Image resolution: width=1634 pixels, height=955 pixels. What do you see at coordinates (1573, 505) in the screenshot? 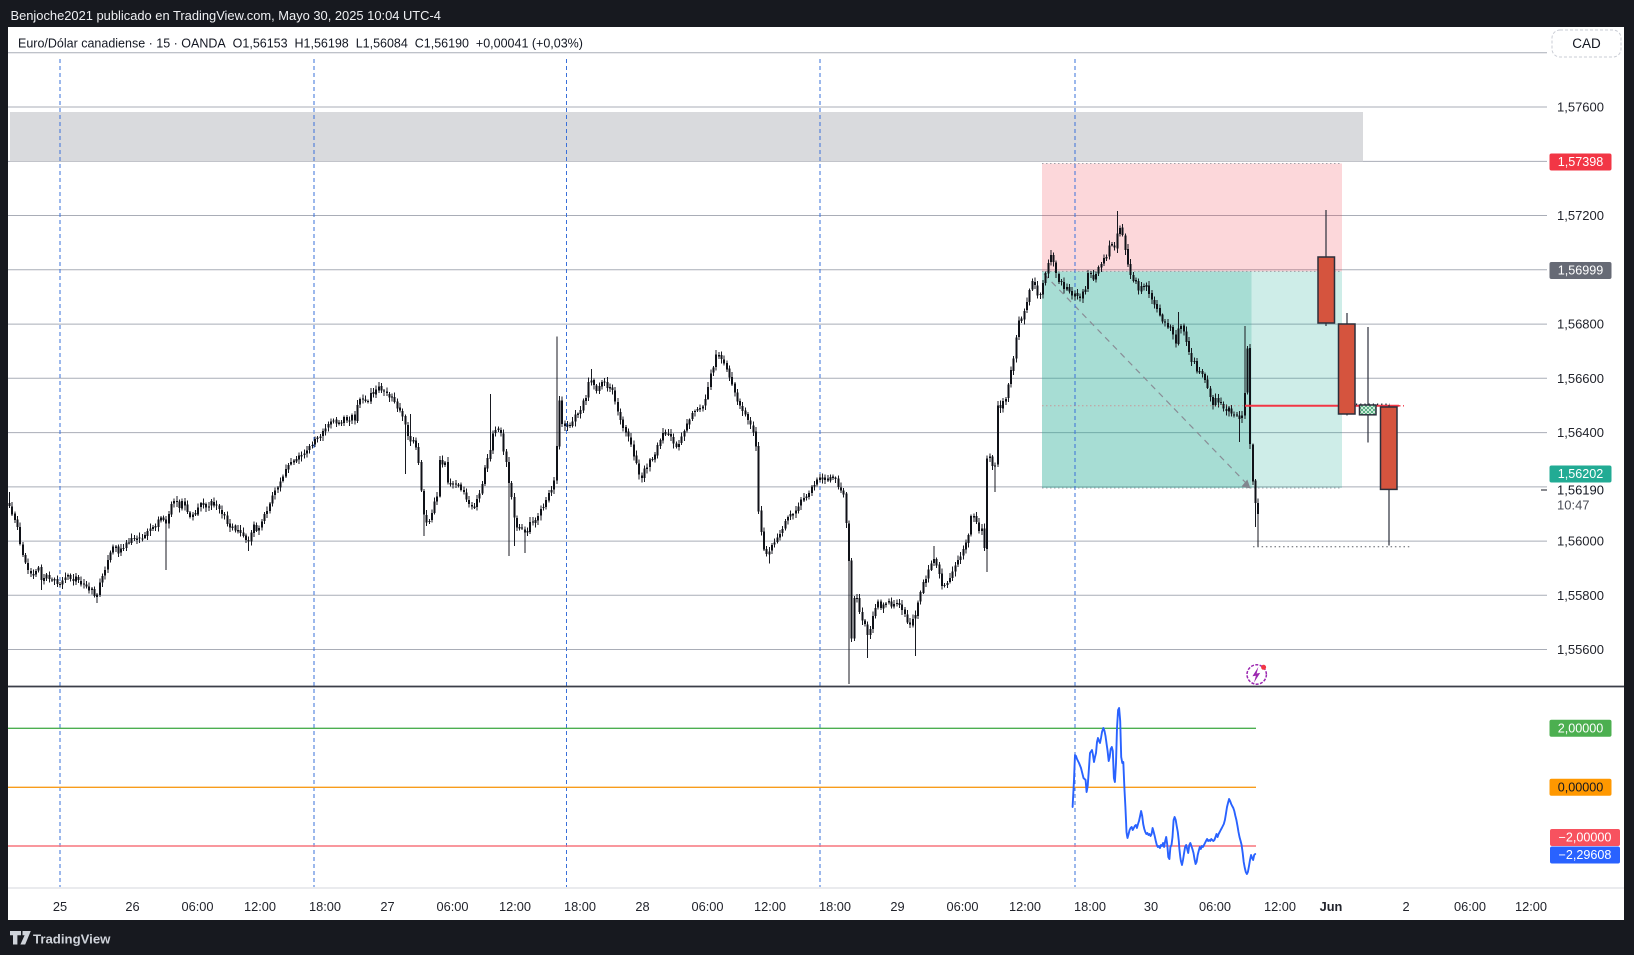
I see `svg-text: 10:47` at bounding box center [1573, 505].